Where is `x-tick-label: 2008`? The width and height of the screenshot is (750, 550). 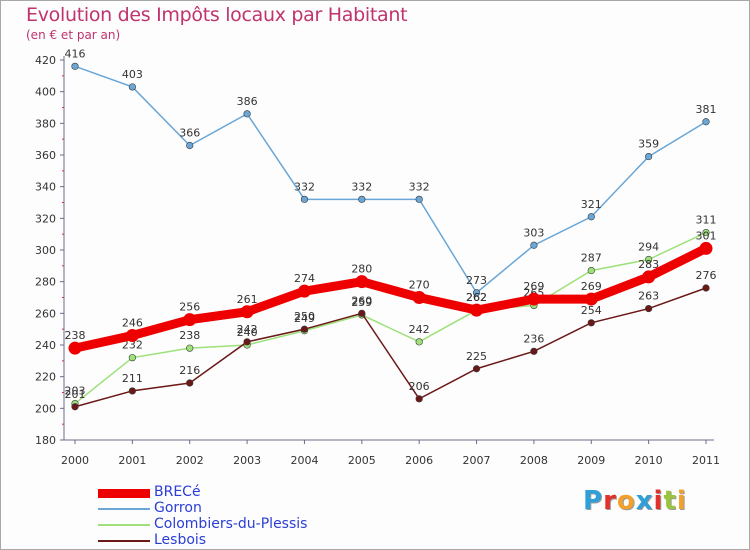
x-tick-label: 2008 is located at coordinates (534, 460).